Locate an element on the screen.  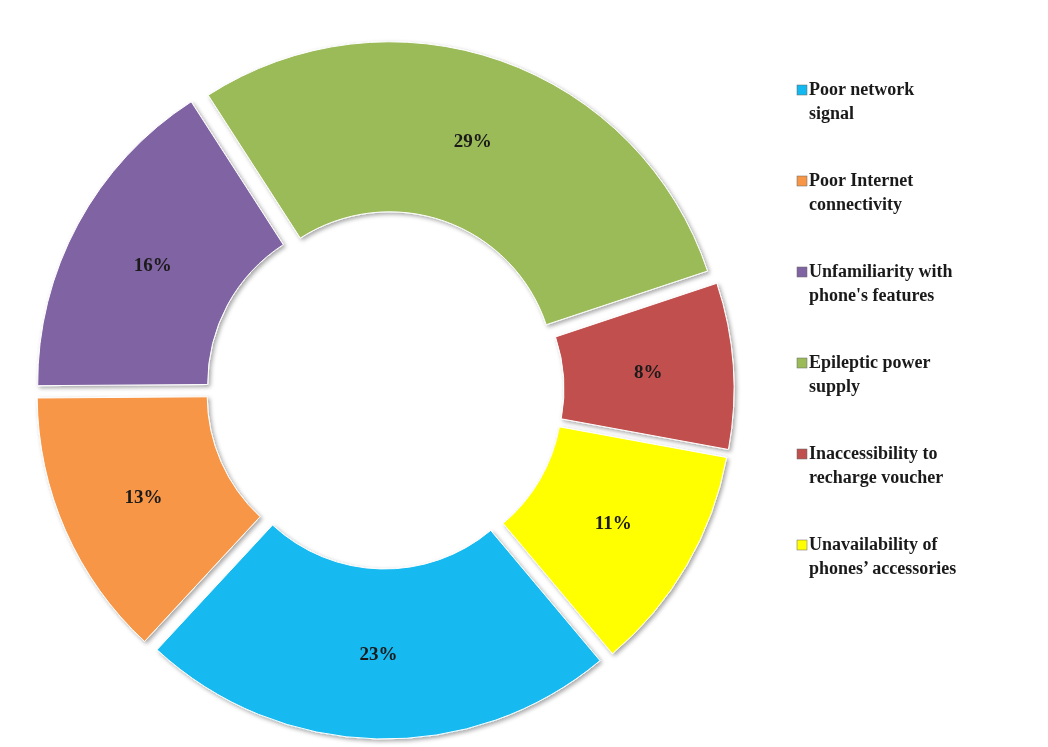
legend-label: Poor Internet connectivity is located at coordinates (861, 192).